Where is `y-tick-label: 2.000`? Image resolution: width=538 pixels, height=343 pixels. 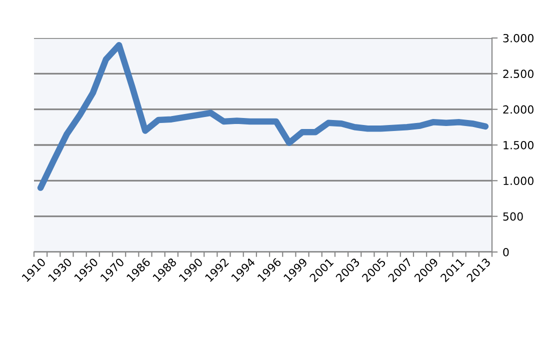 y-tick-label: 2.000 is located at coordinates (518, 109).